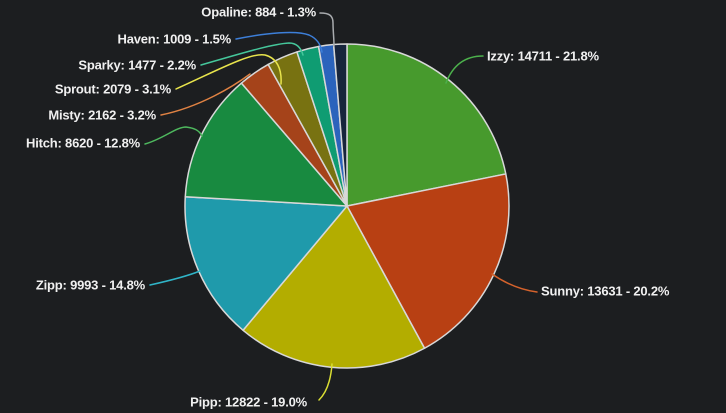 The width and height of the screenshot is (726, 413). I want to click on misty-leader-line, so click(205, 94).